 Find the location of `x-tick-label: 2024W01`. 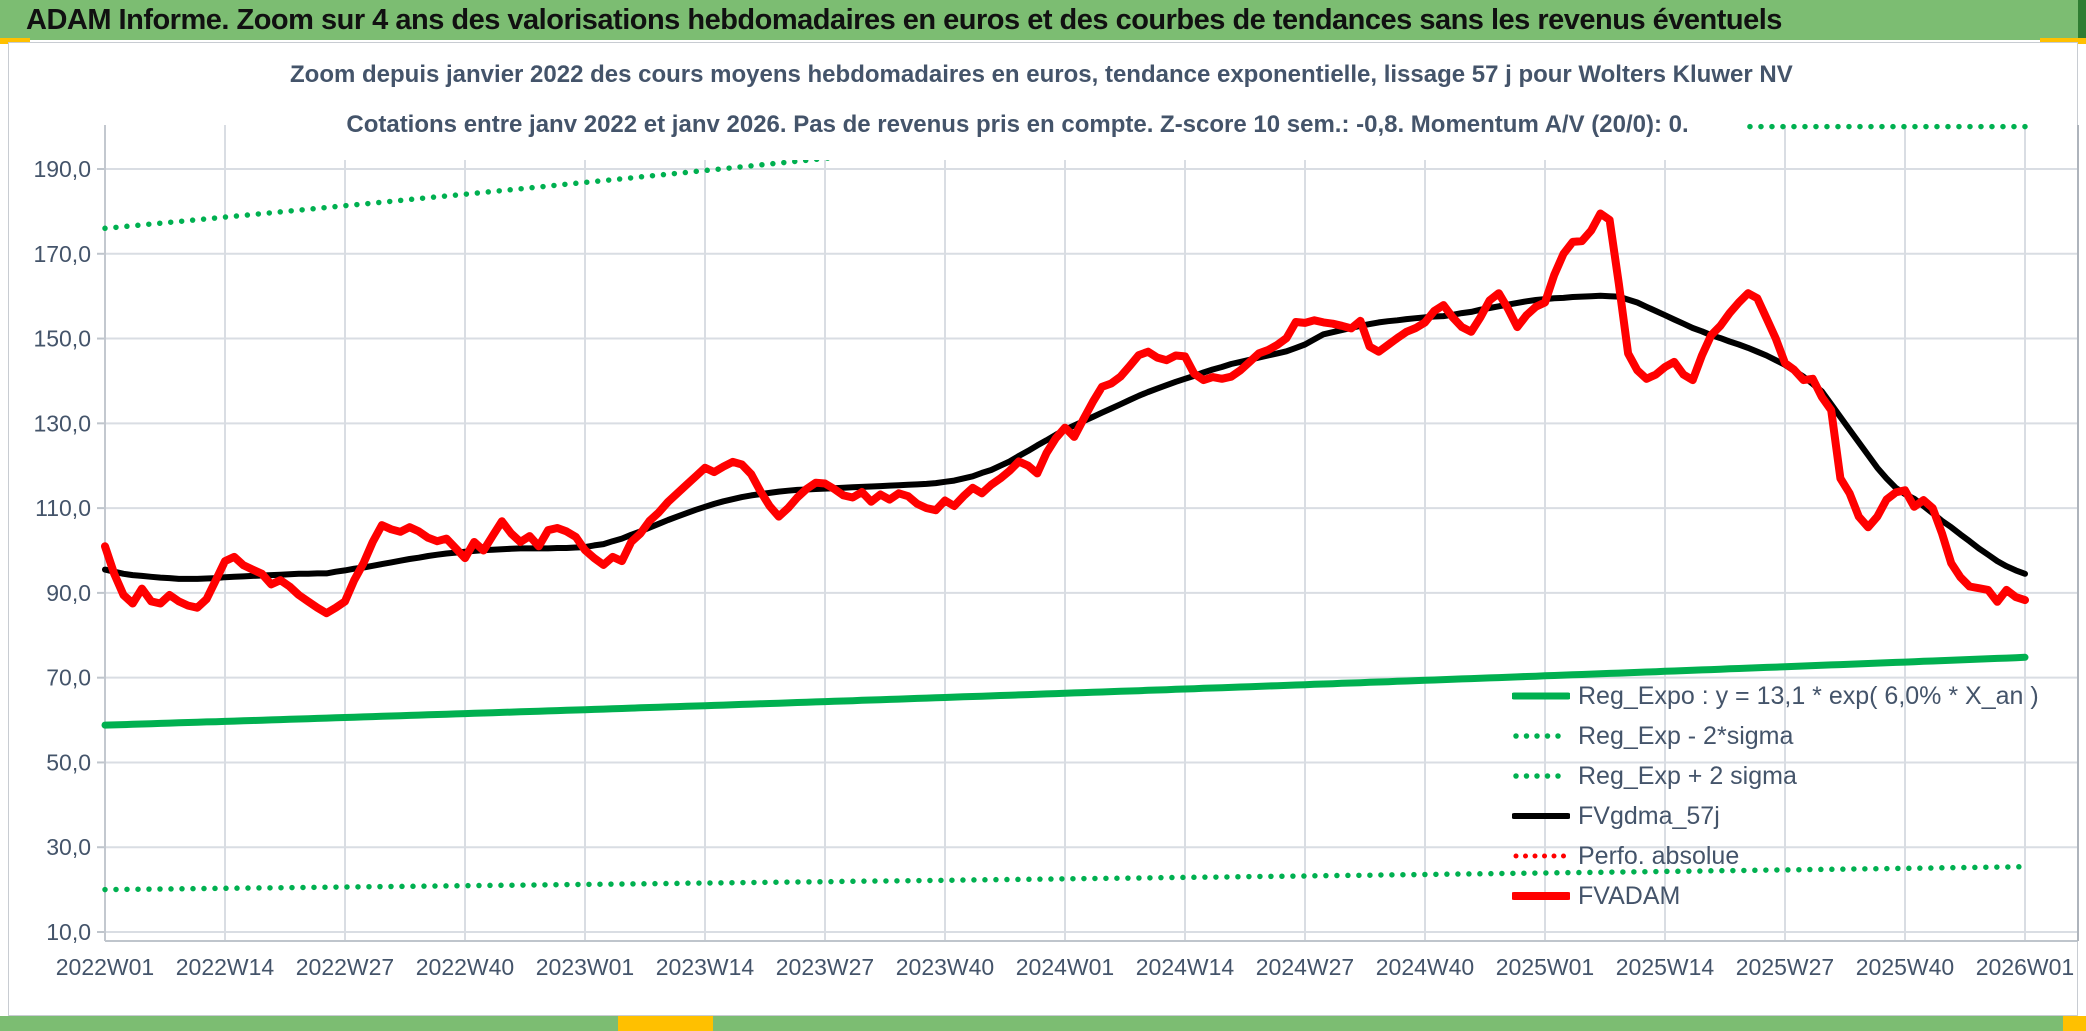

x-tick-label: 2024W01 is located at coordinates (1065, 967).